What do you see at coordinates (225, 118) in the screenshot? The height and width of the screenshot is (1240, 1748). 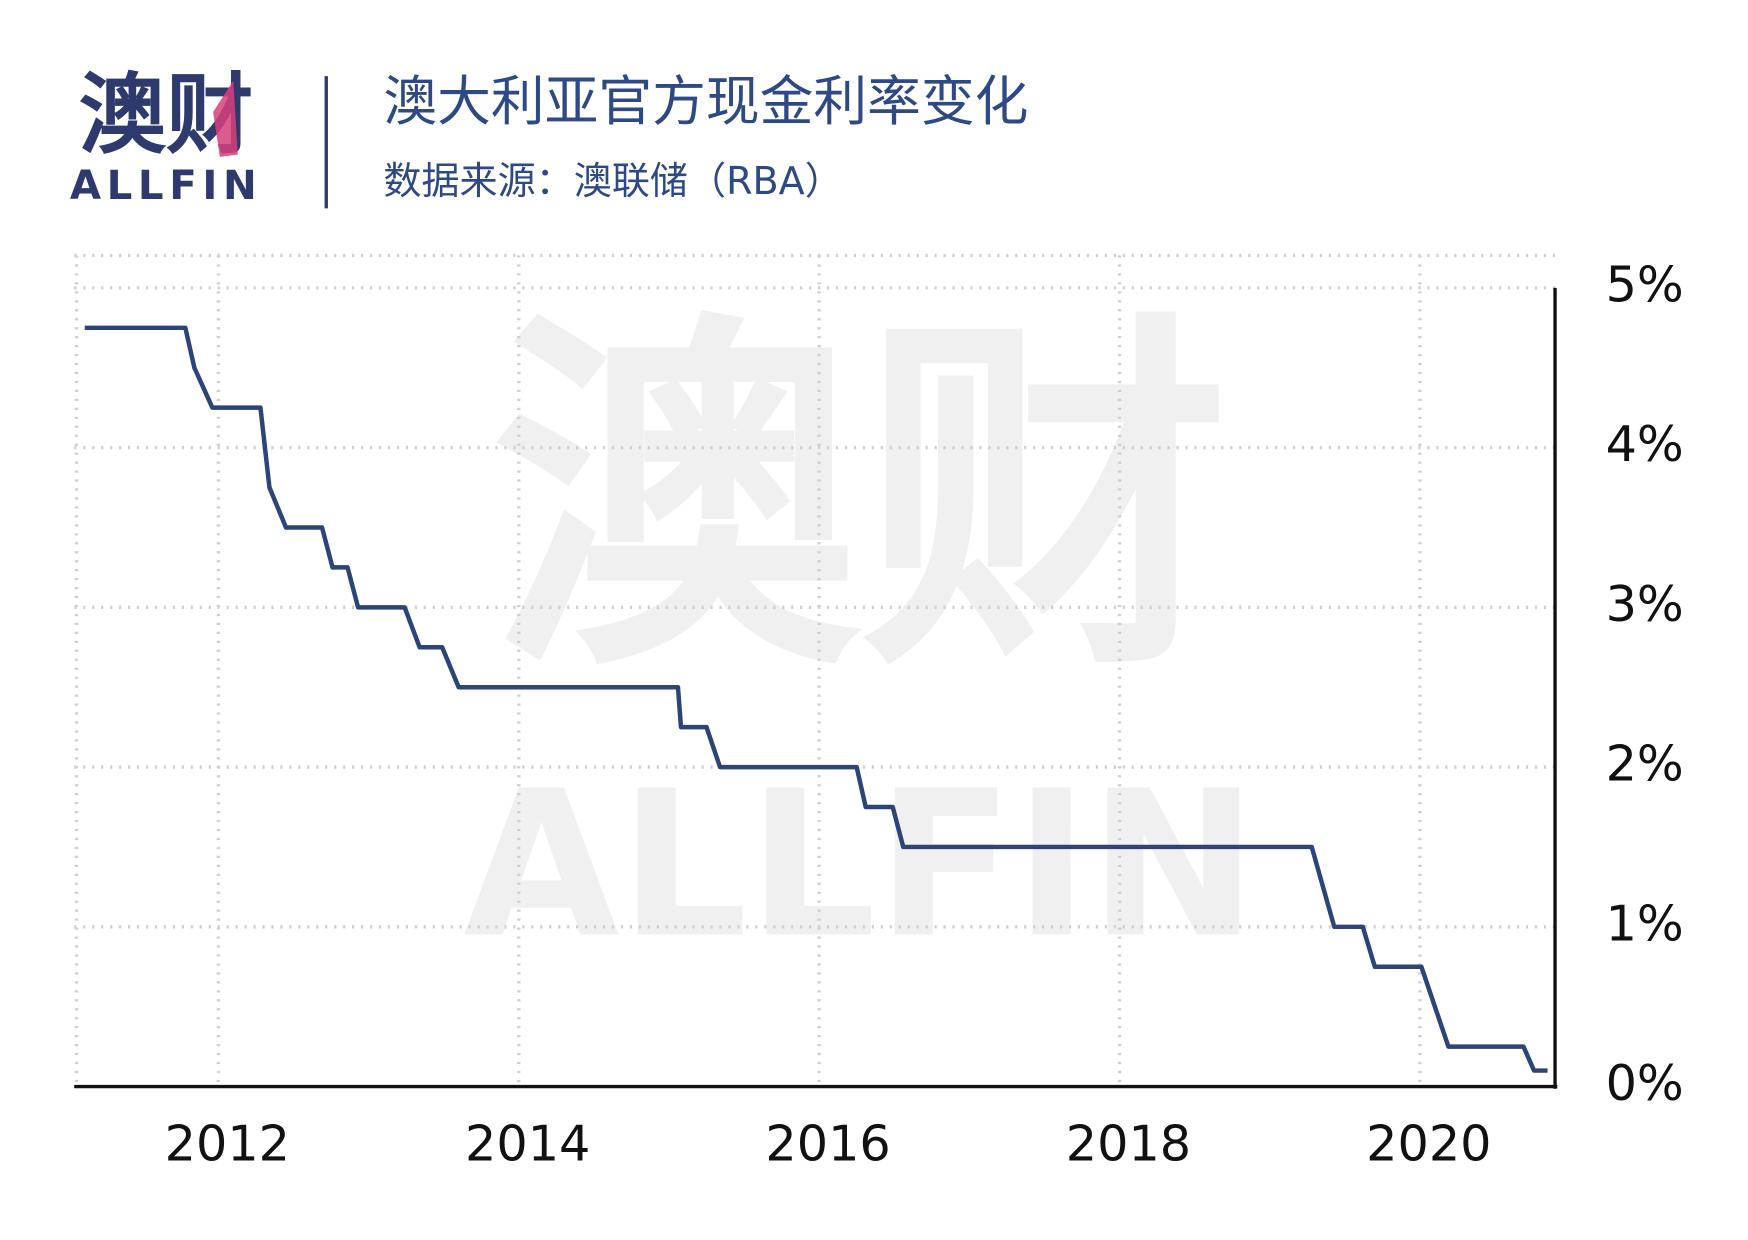 I see `logo-accent` at bounding box center [225, 118].